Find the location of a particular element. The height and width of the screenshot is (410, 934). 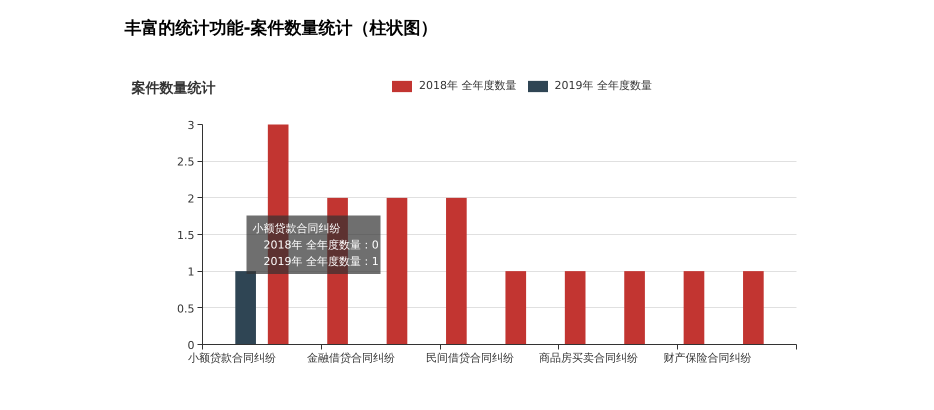

y-tick-label: 1 is located at coordinates (191, 272).